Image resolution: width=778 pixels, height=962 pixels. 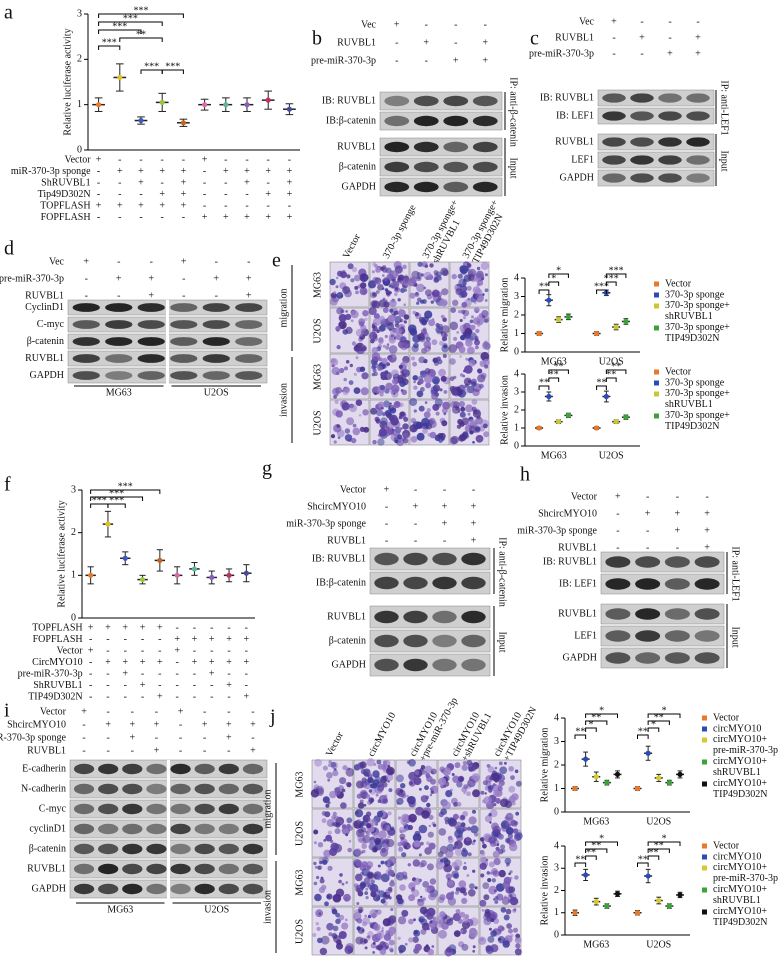 I want to click on y-tick-label: 2, so click(x=79, y=59).